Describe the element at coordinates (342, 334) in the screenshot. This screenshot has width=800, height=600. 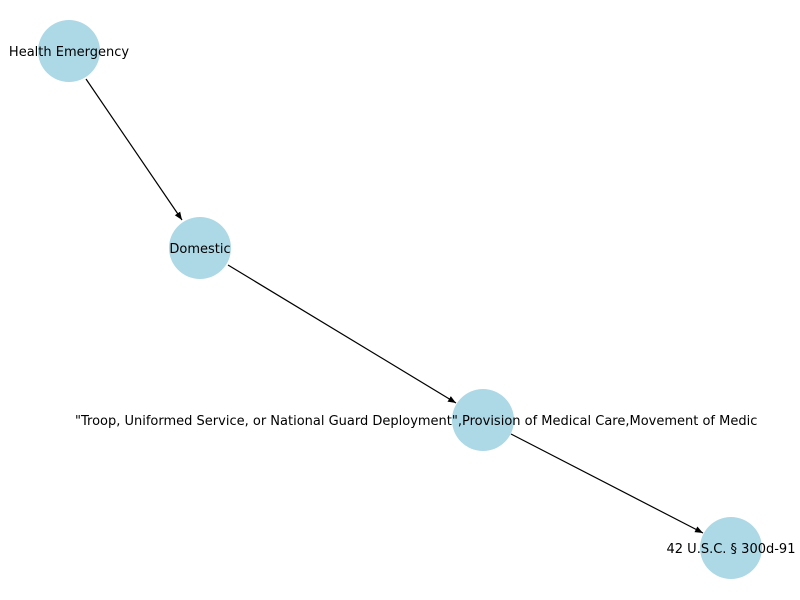
I see `edge-domestic-to-deployment` at that location.